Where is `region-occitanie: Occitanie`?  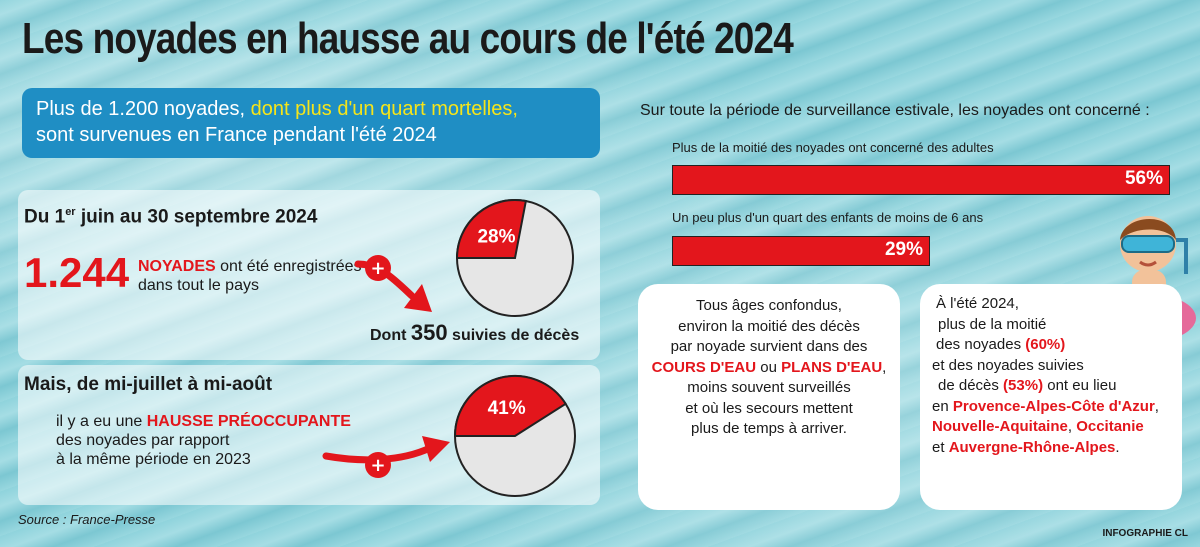
region-occitanie: Occitanie is located at coordinates (1110, 426).